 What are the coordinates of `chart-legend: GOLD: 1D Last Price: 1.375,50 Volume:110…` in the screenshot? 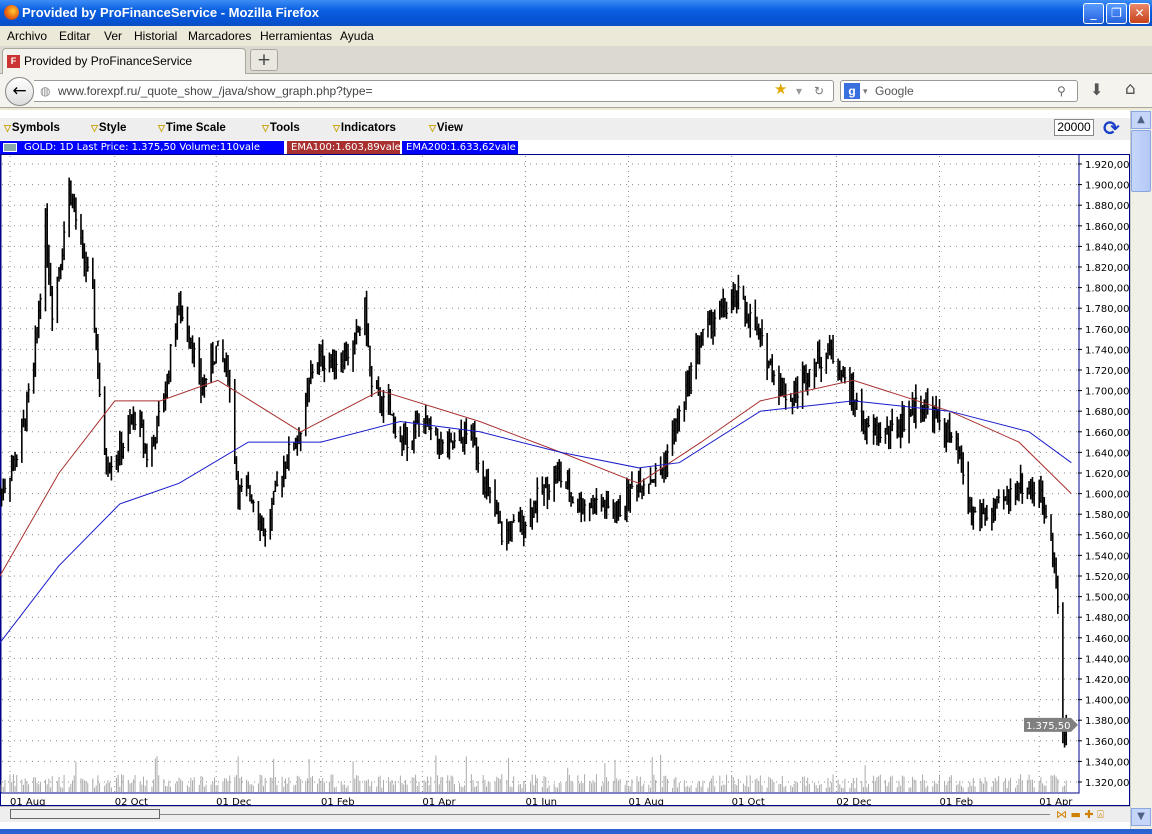 It's located at (564, 147).